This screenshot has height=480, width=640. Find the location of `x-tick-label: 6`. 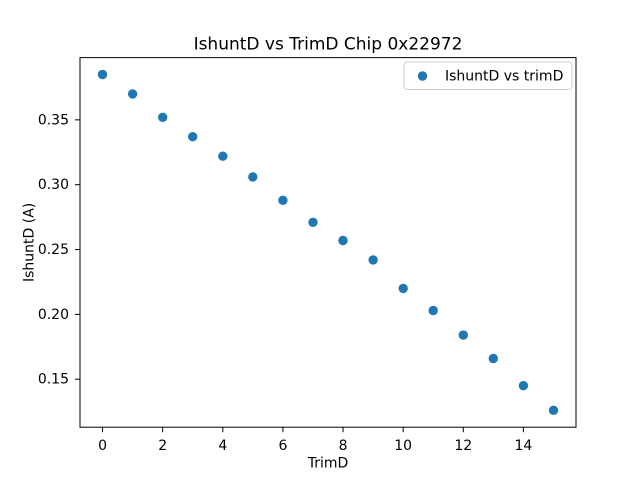

x-tick-label: 6 is located at coordinates (282, 446).